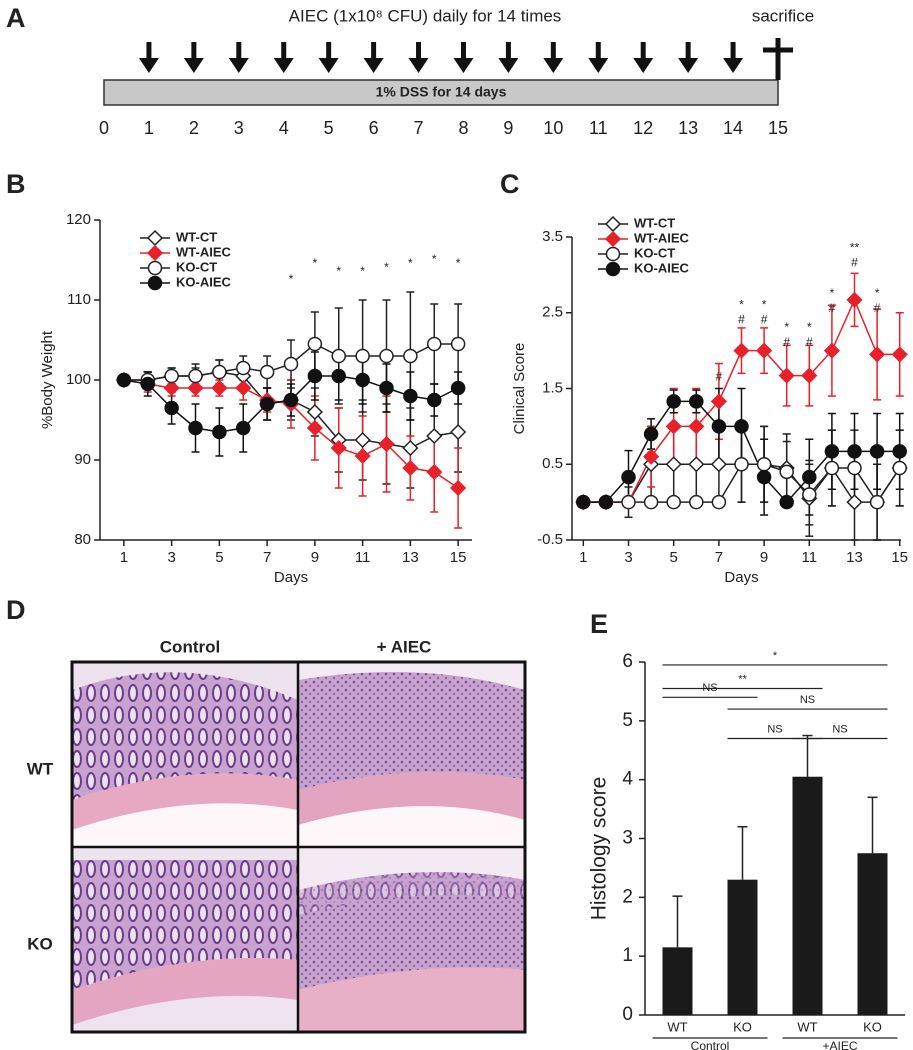 The image size is (913, 1050). Describe the element at coordinates (552, 312) in the screenshot. I see `y-tick-label: 2.5` at that location.